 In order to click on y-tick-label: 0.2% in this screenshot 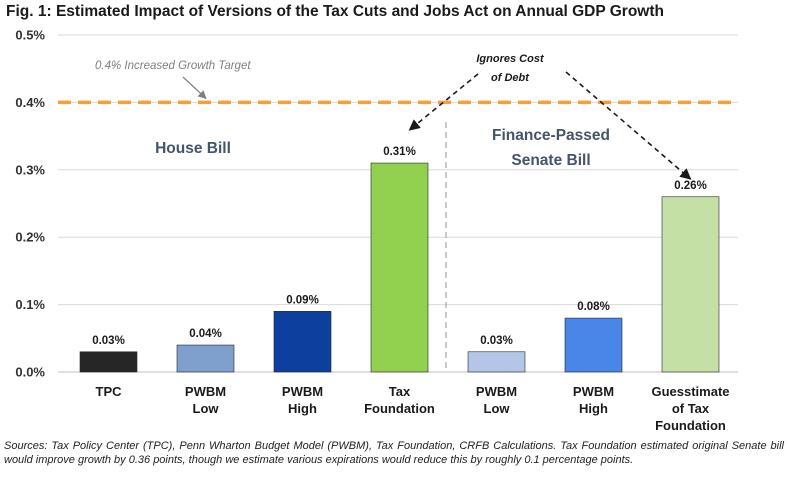, I will do `click(30, 237)`.